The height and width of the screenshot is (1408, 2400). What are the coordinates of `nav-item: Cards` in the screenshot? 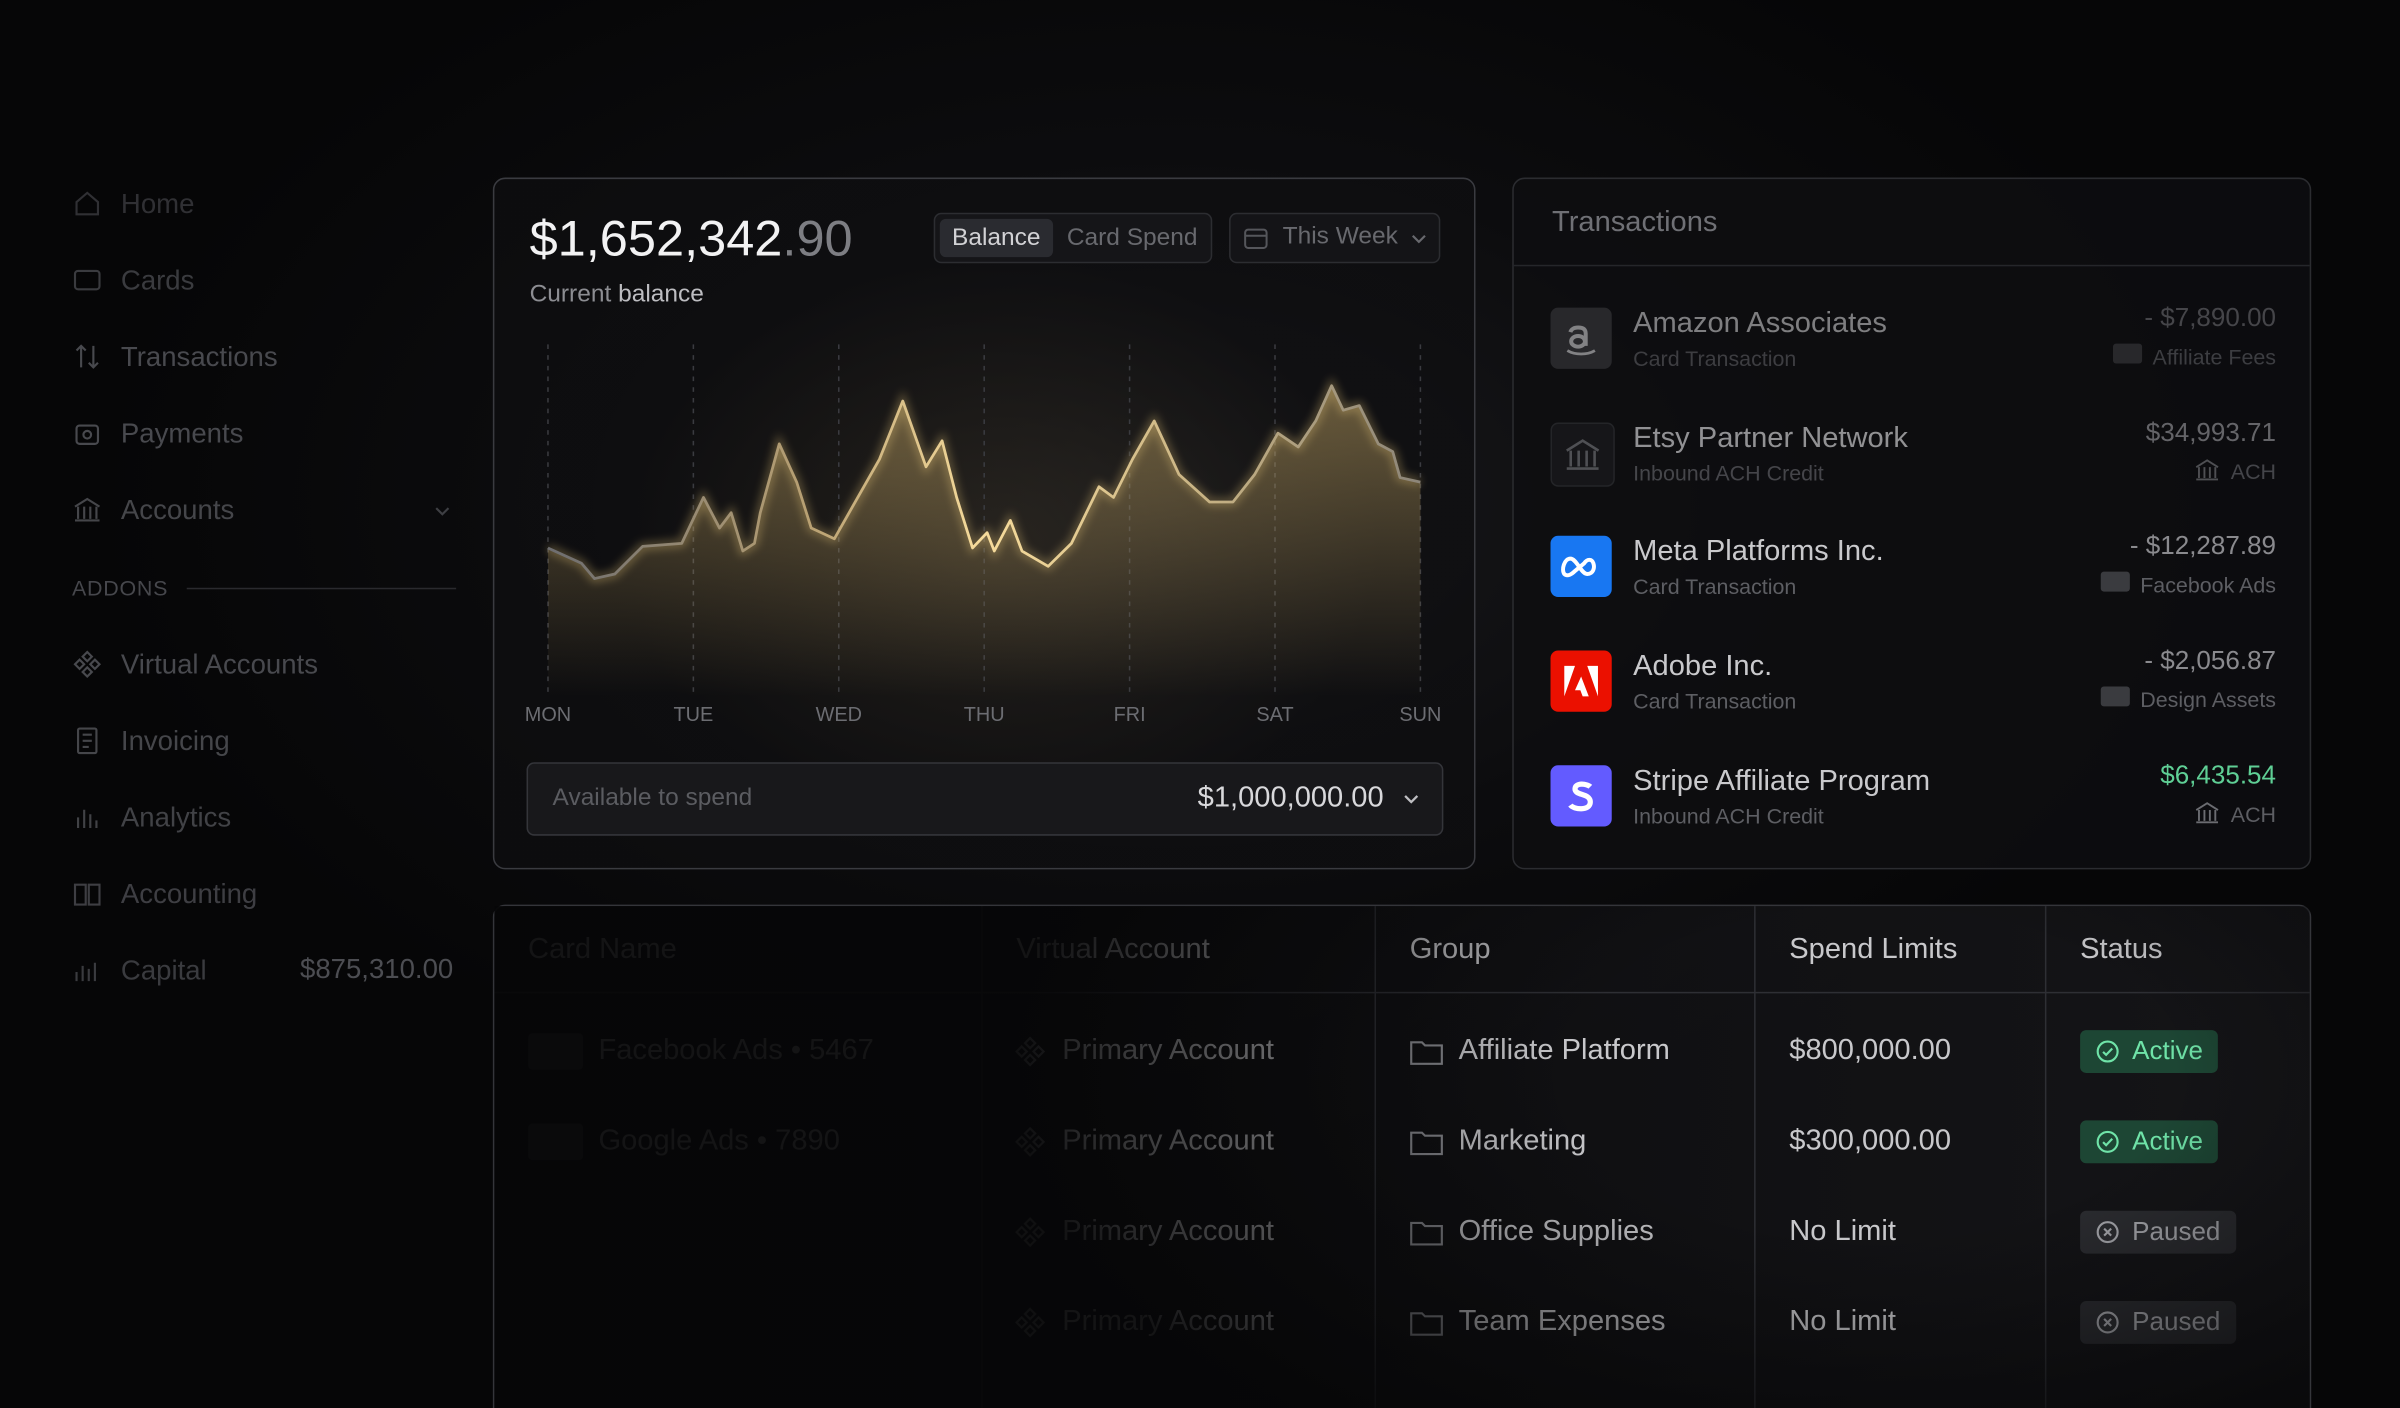 It's located at (133, 280).